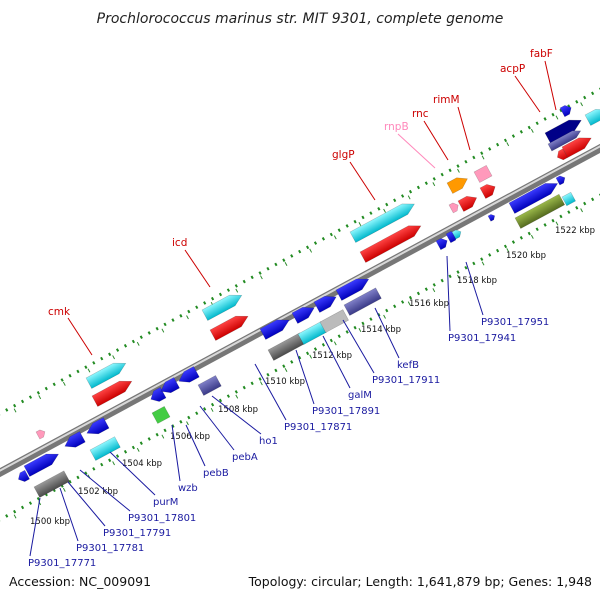  Describe the element at coordinates (169, 386) in the screenshot. I see `gene-pebA-arrow` at that location.